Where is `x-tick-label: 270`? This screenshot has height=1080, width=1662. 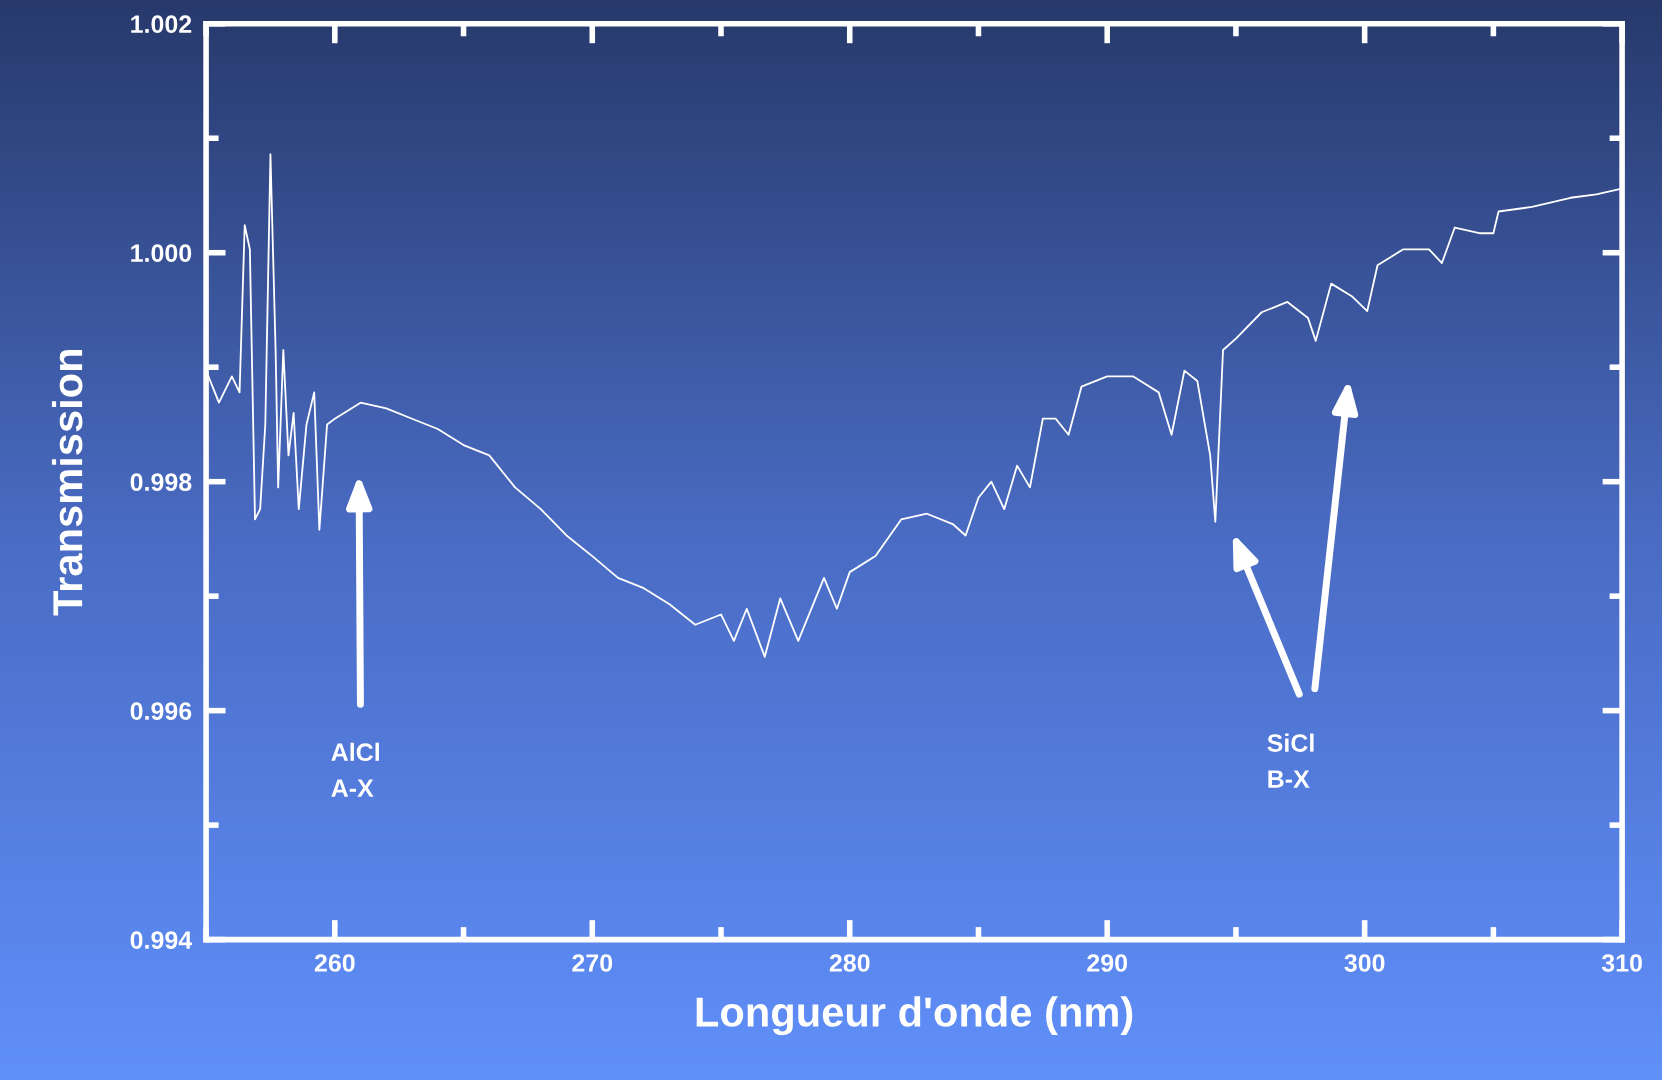 x-tick-label: 270 is located at coordinates (592, 963).